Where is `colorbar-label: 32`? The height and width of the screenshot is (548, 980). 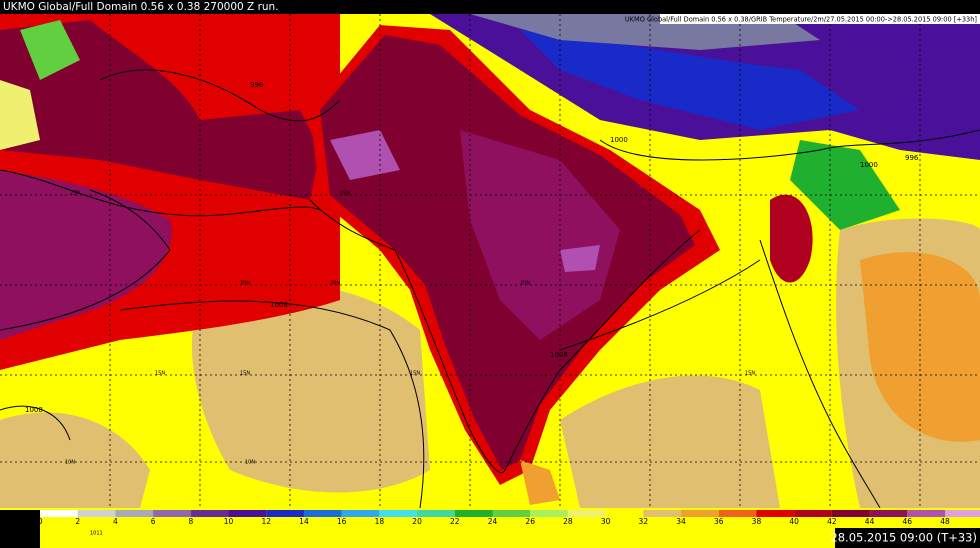
colorbar-label: 32 is located at coordinates (644, 521).